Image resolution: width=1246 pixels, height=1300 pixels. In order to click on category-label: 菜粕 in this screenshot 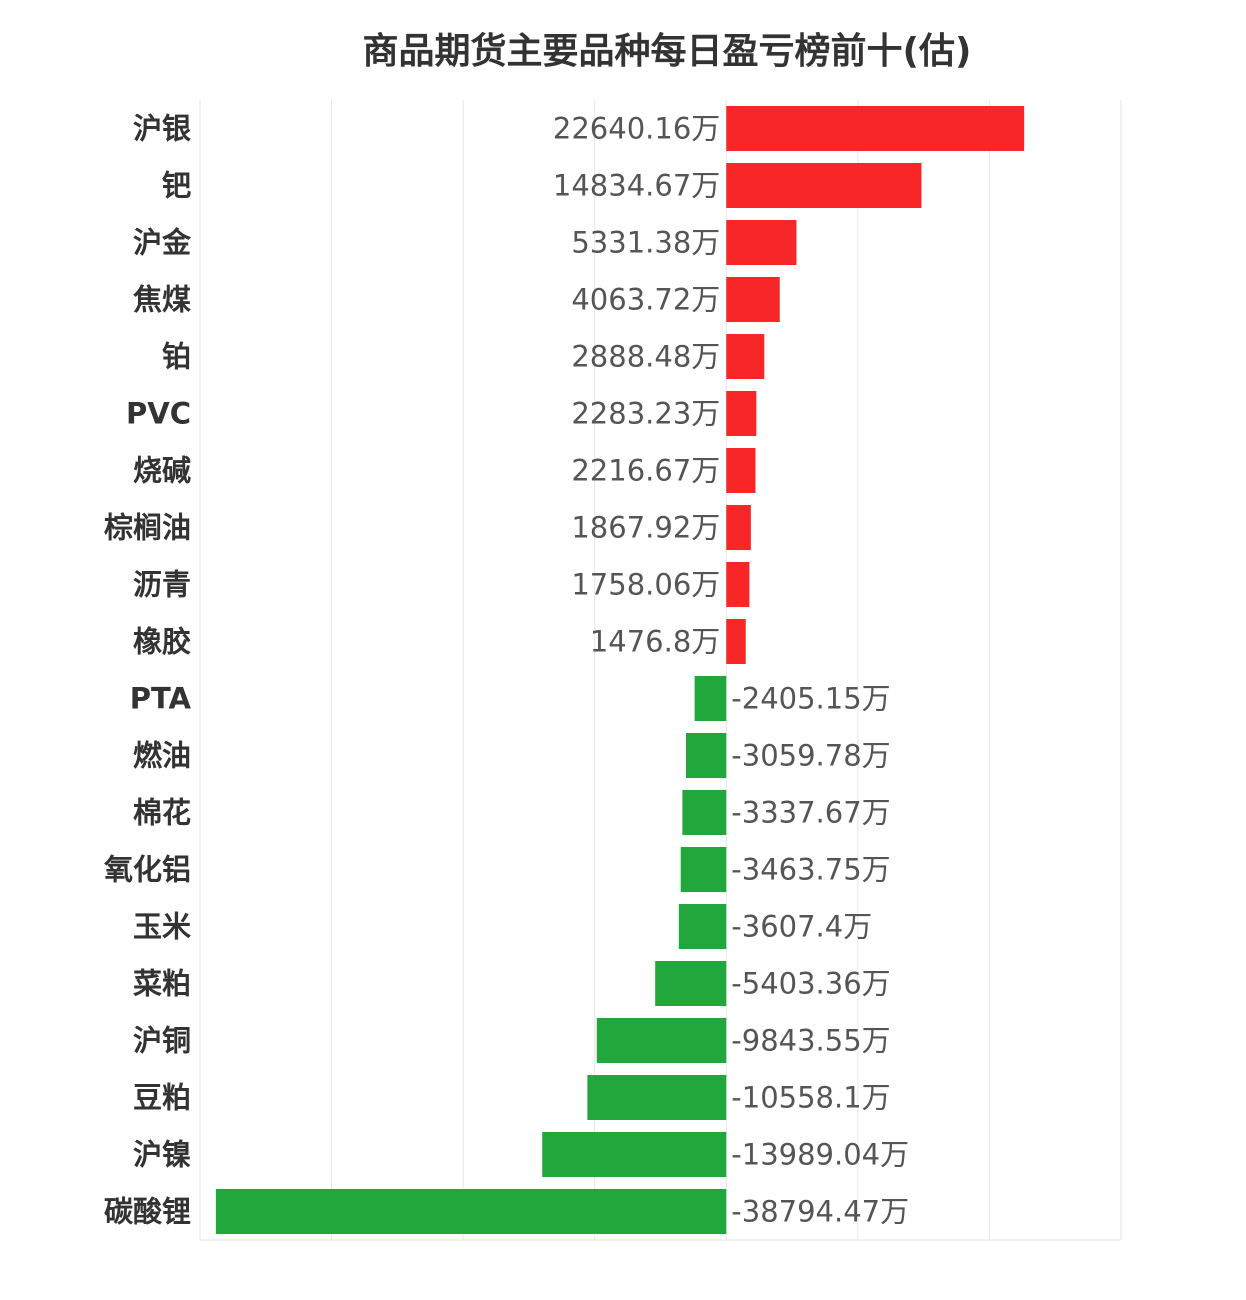, I will do `click(162, 984)`.